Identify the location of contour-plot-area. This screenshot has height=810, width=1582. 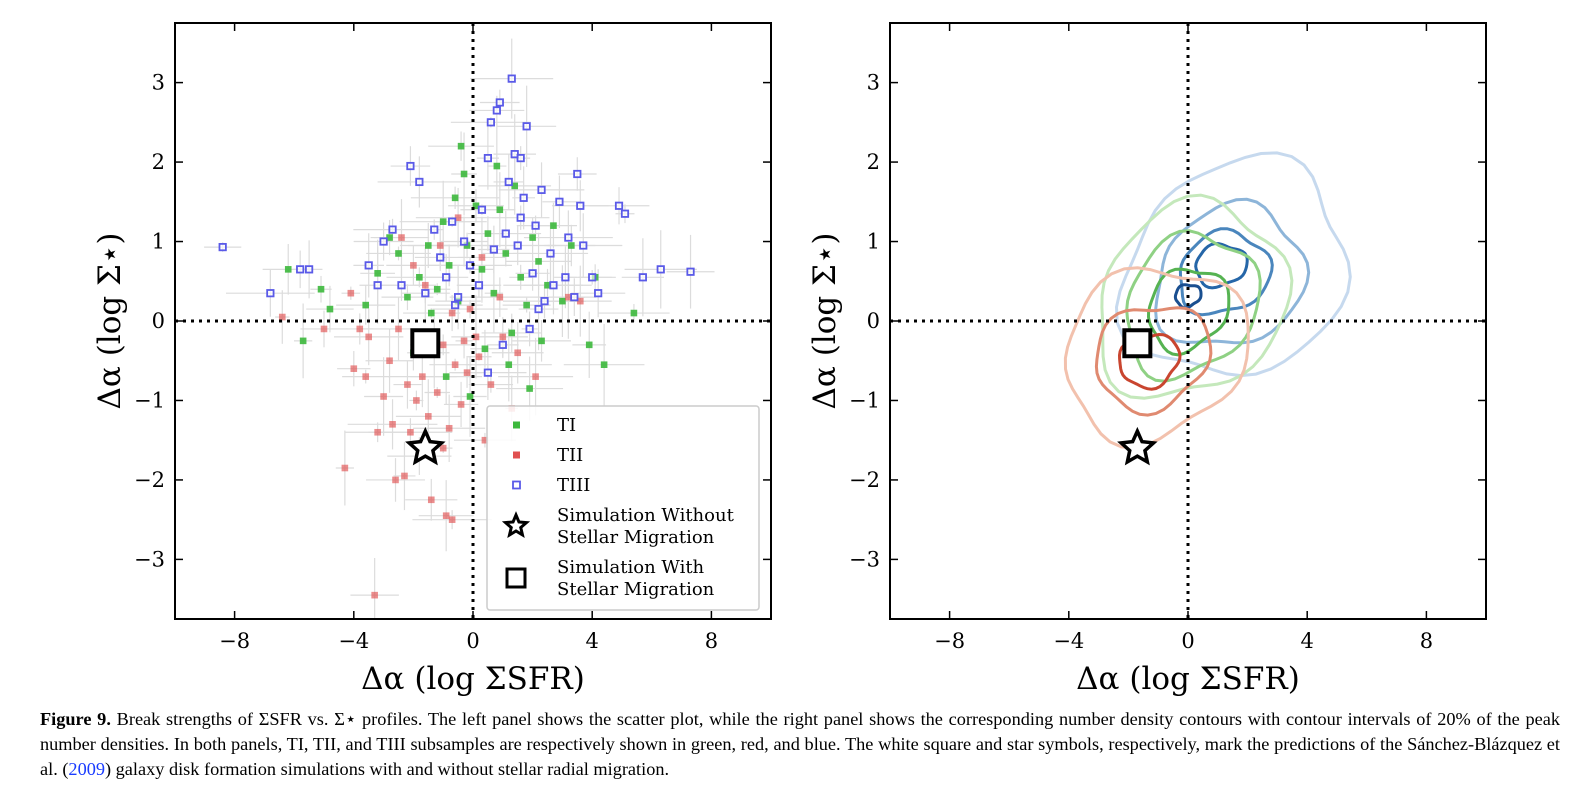
(1207, 300).